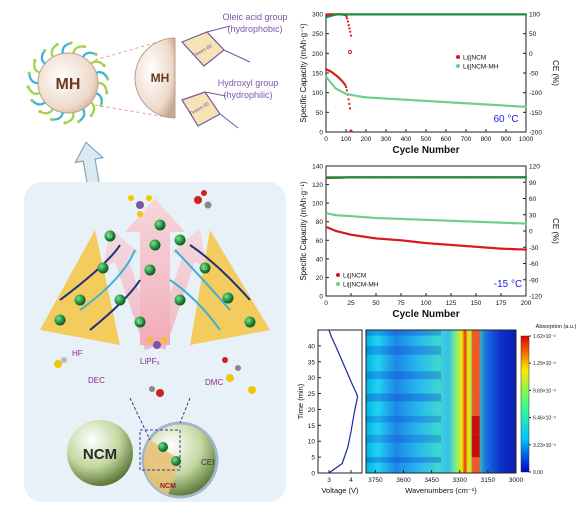  Describe the element at coordinates (338, 275) in the screenshot. I see `legend-marker` at that location.